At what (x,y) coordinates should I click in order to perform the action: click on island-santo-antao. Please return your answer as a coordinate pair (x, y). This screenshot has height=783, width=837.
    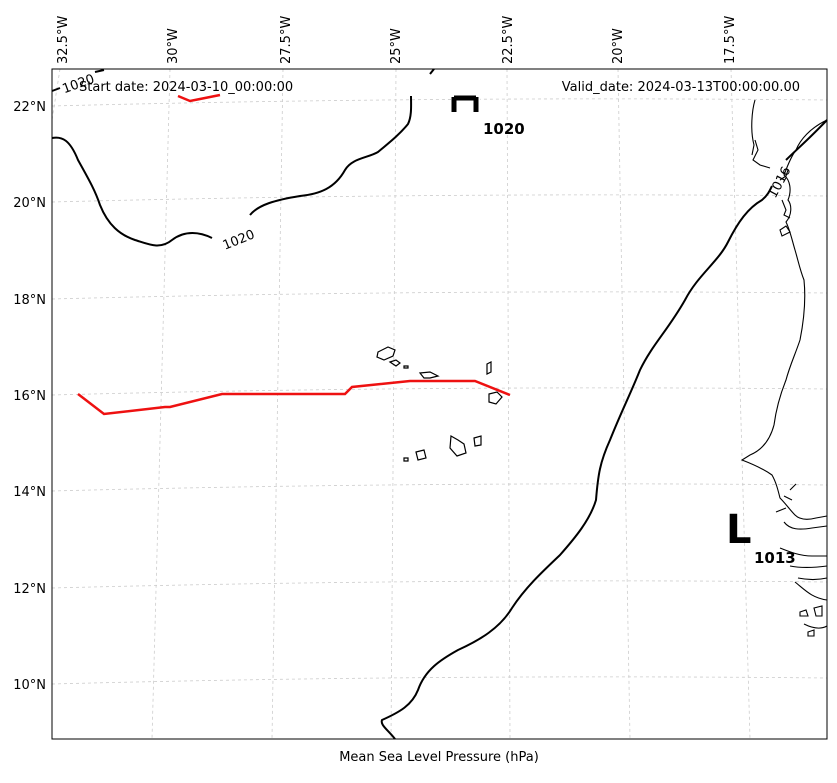
    Looking at the image, I should click on (386, 353).